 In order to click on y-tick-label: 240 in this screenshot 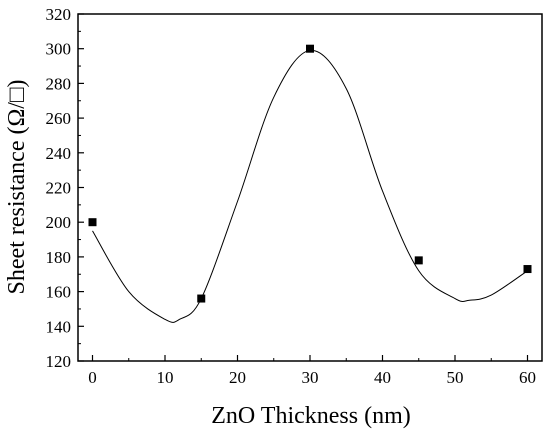, I will do `click(59, 153)`.